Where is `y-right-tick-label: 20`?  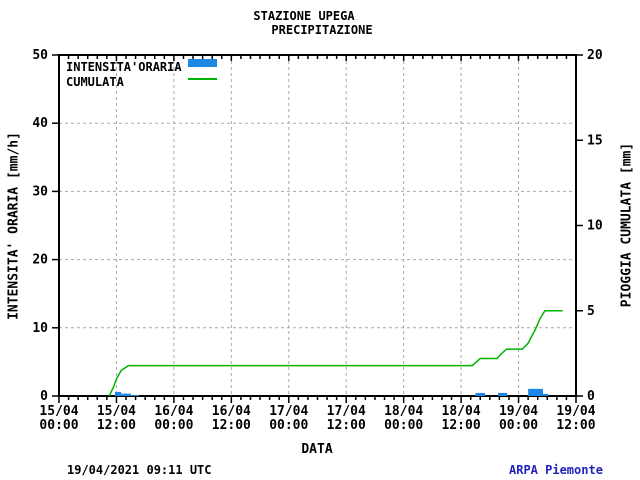 y-right-tick-label: 20 is located at coordinates (595, 55).